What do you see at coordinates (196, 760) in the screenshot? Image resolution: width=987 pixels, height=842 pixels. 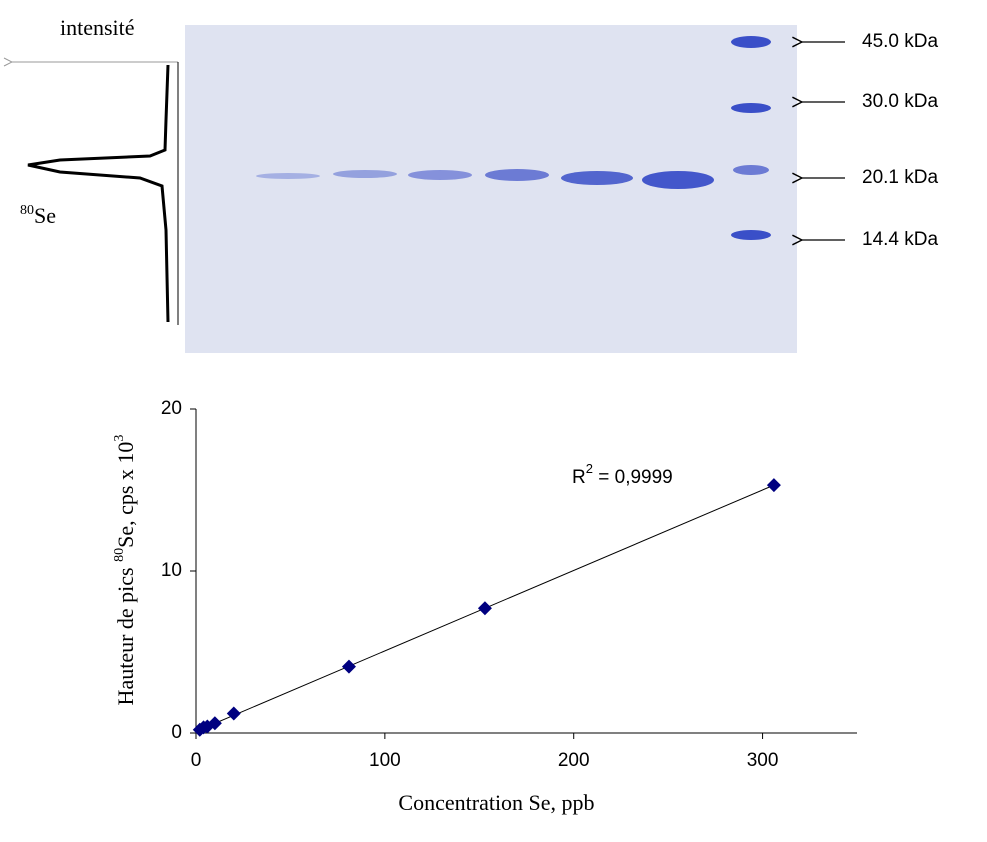 I see `x-tick-label: 0` at bounding box center [196, 760].